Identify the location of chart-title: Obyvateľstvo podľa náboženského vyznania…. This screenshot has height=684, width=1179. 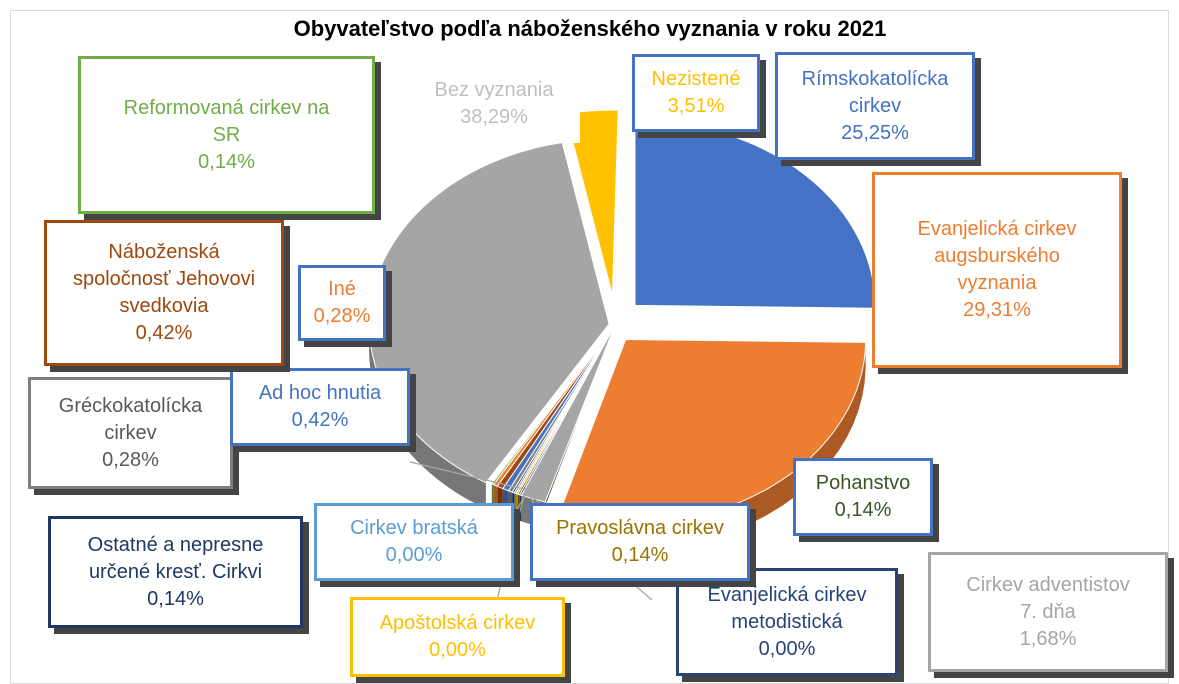
(590, 28).